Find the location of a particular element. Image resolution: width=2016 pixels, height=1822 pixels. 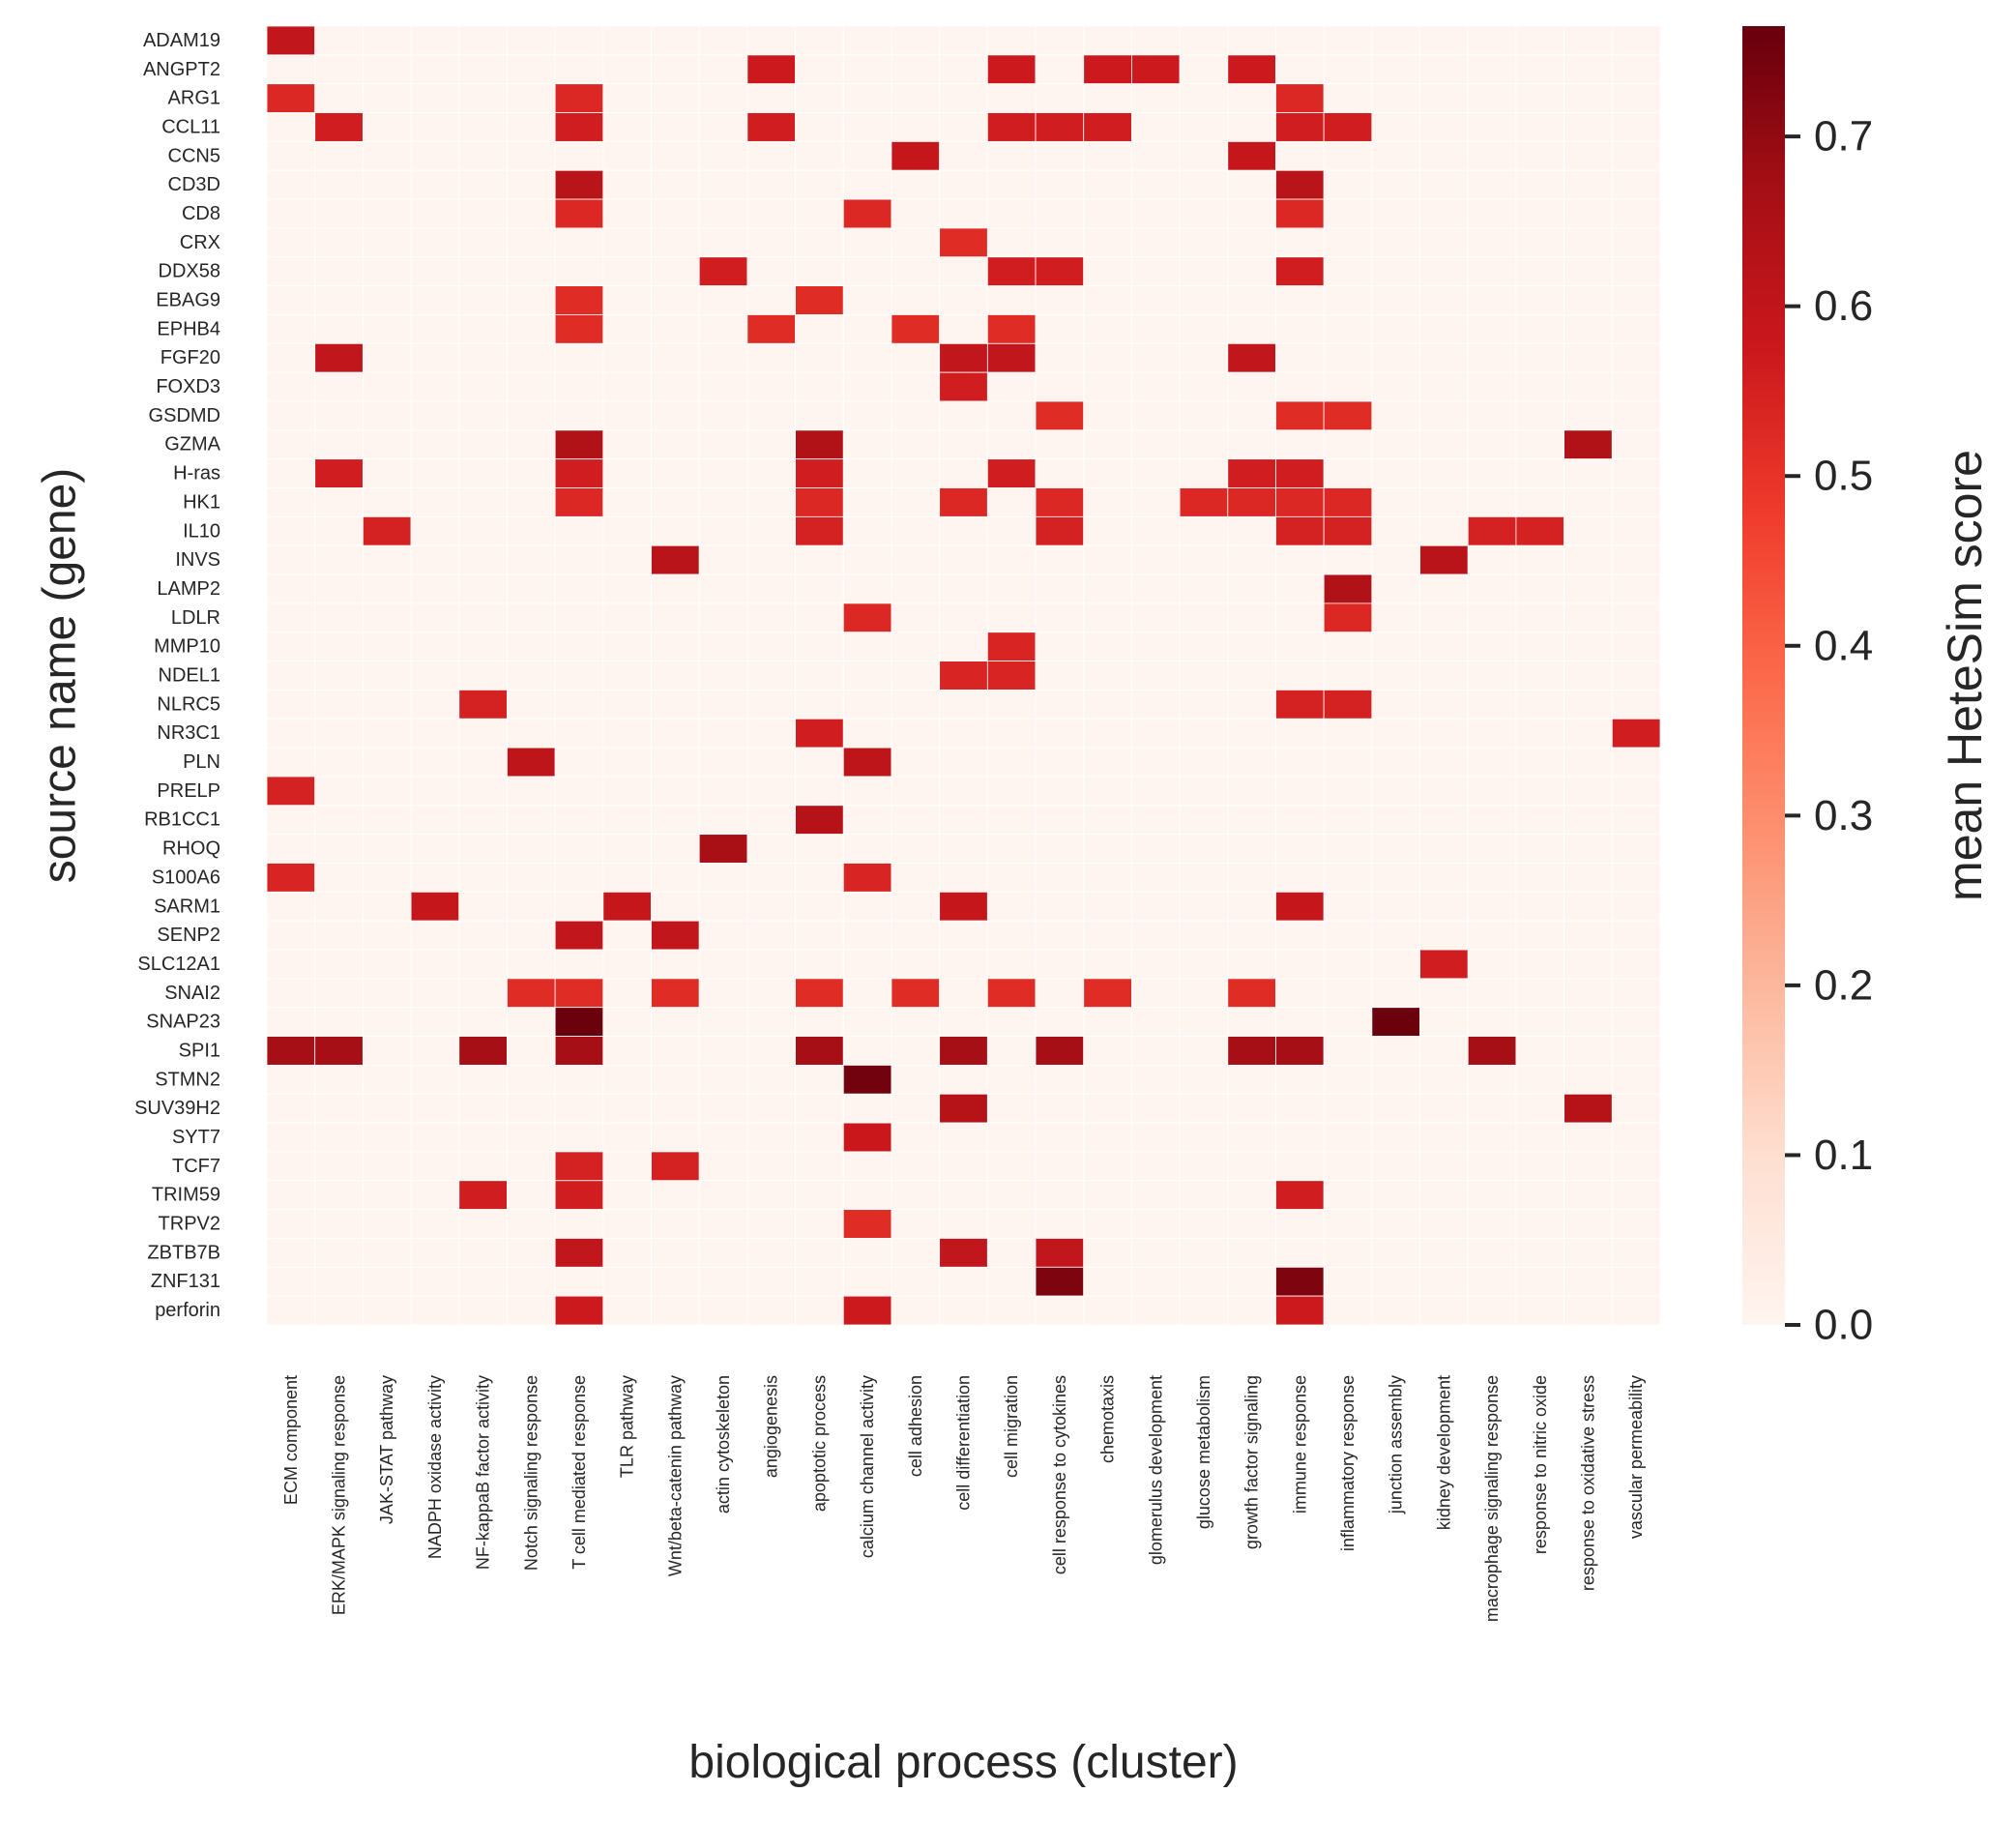

heatmap-cell-trpv2-glomerulus-development is located at coordinates (1156, 1224).